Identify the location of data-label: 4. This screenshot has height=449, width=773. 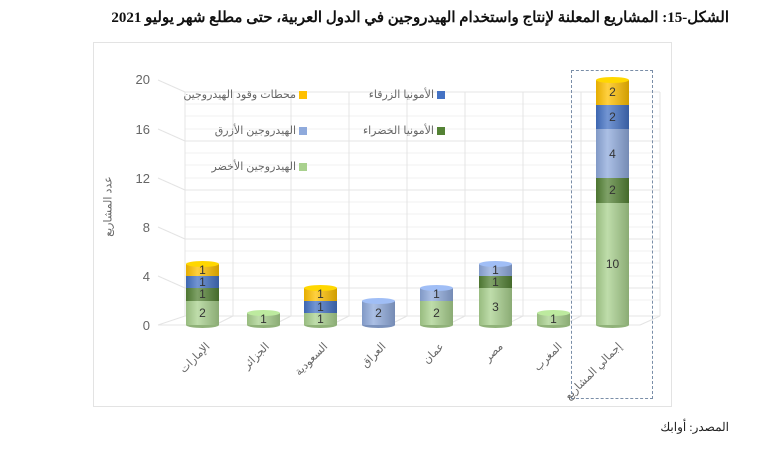
(612, 153).